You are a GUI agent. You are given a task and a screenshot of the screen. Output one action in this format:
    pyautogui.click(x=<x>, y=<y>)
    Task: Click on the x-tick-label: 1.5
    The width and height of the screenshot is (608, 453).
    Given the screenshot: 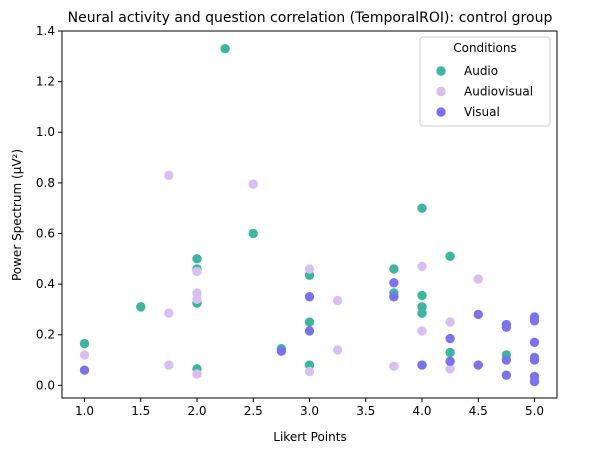 What is the action you would take?
    pyautogui.click(x=140, y=411)
    